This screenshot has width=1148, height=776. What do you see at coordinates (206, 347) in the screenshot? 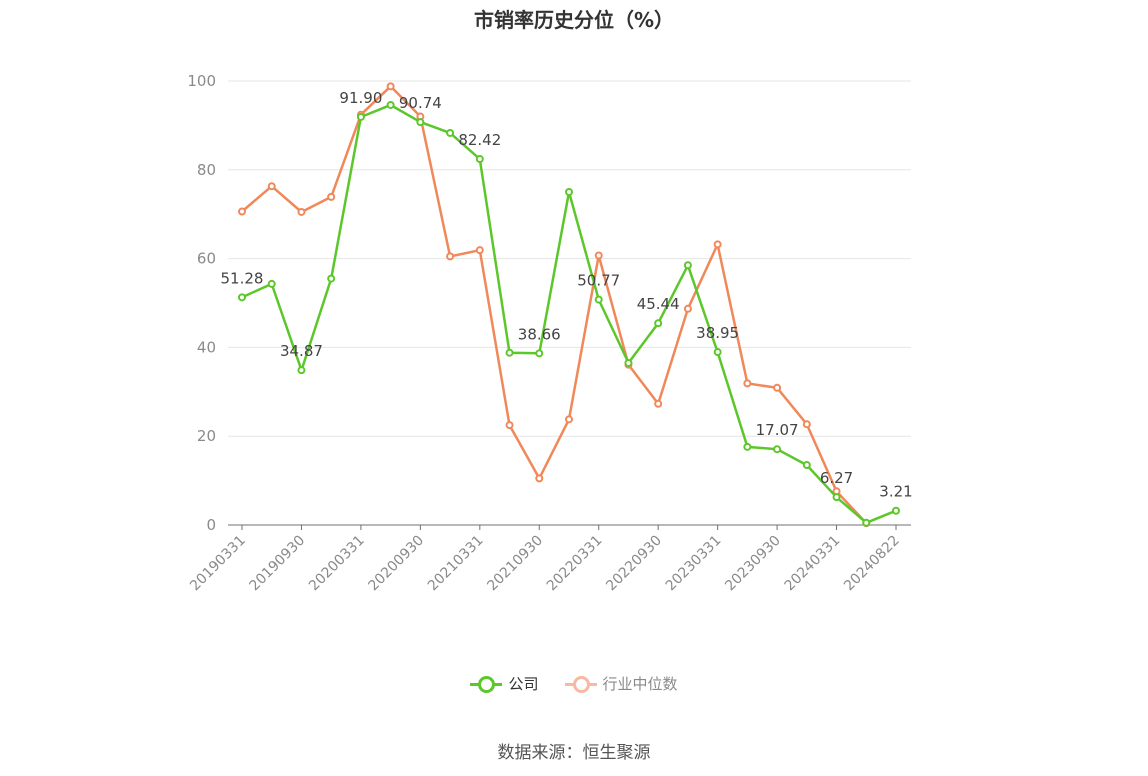
I see `y-tick-label: 40` at bounding box center [206, 347].